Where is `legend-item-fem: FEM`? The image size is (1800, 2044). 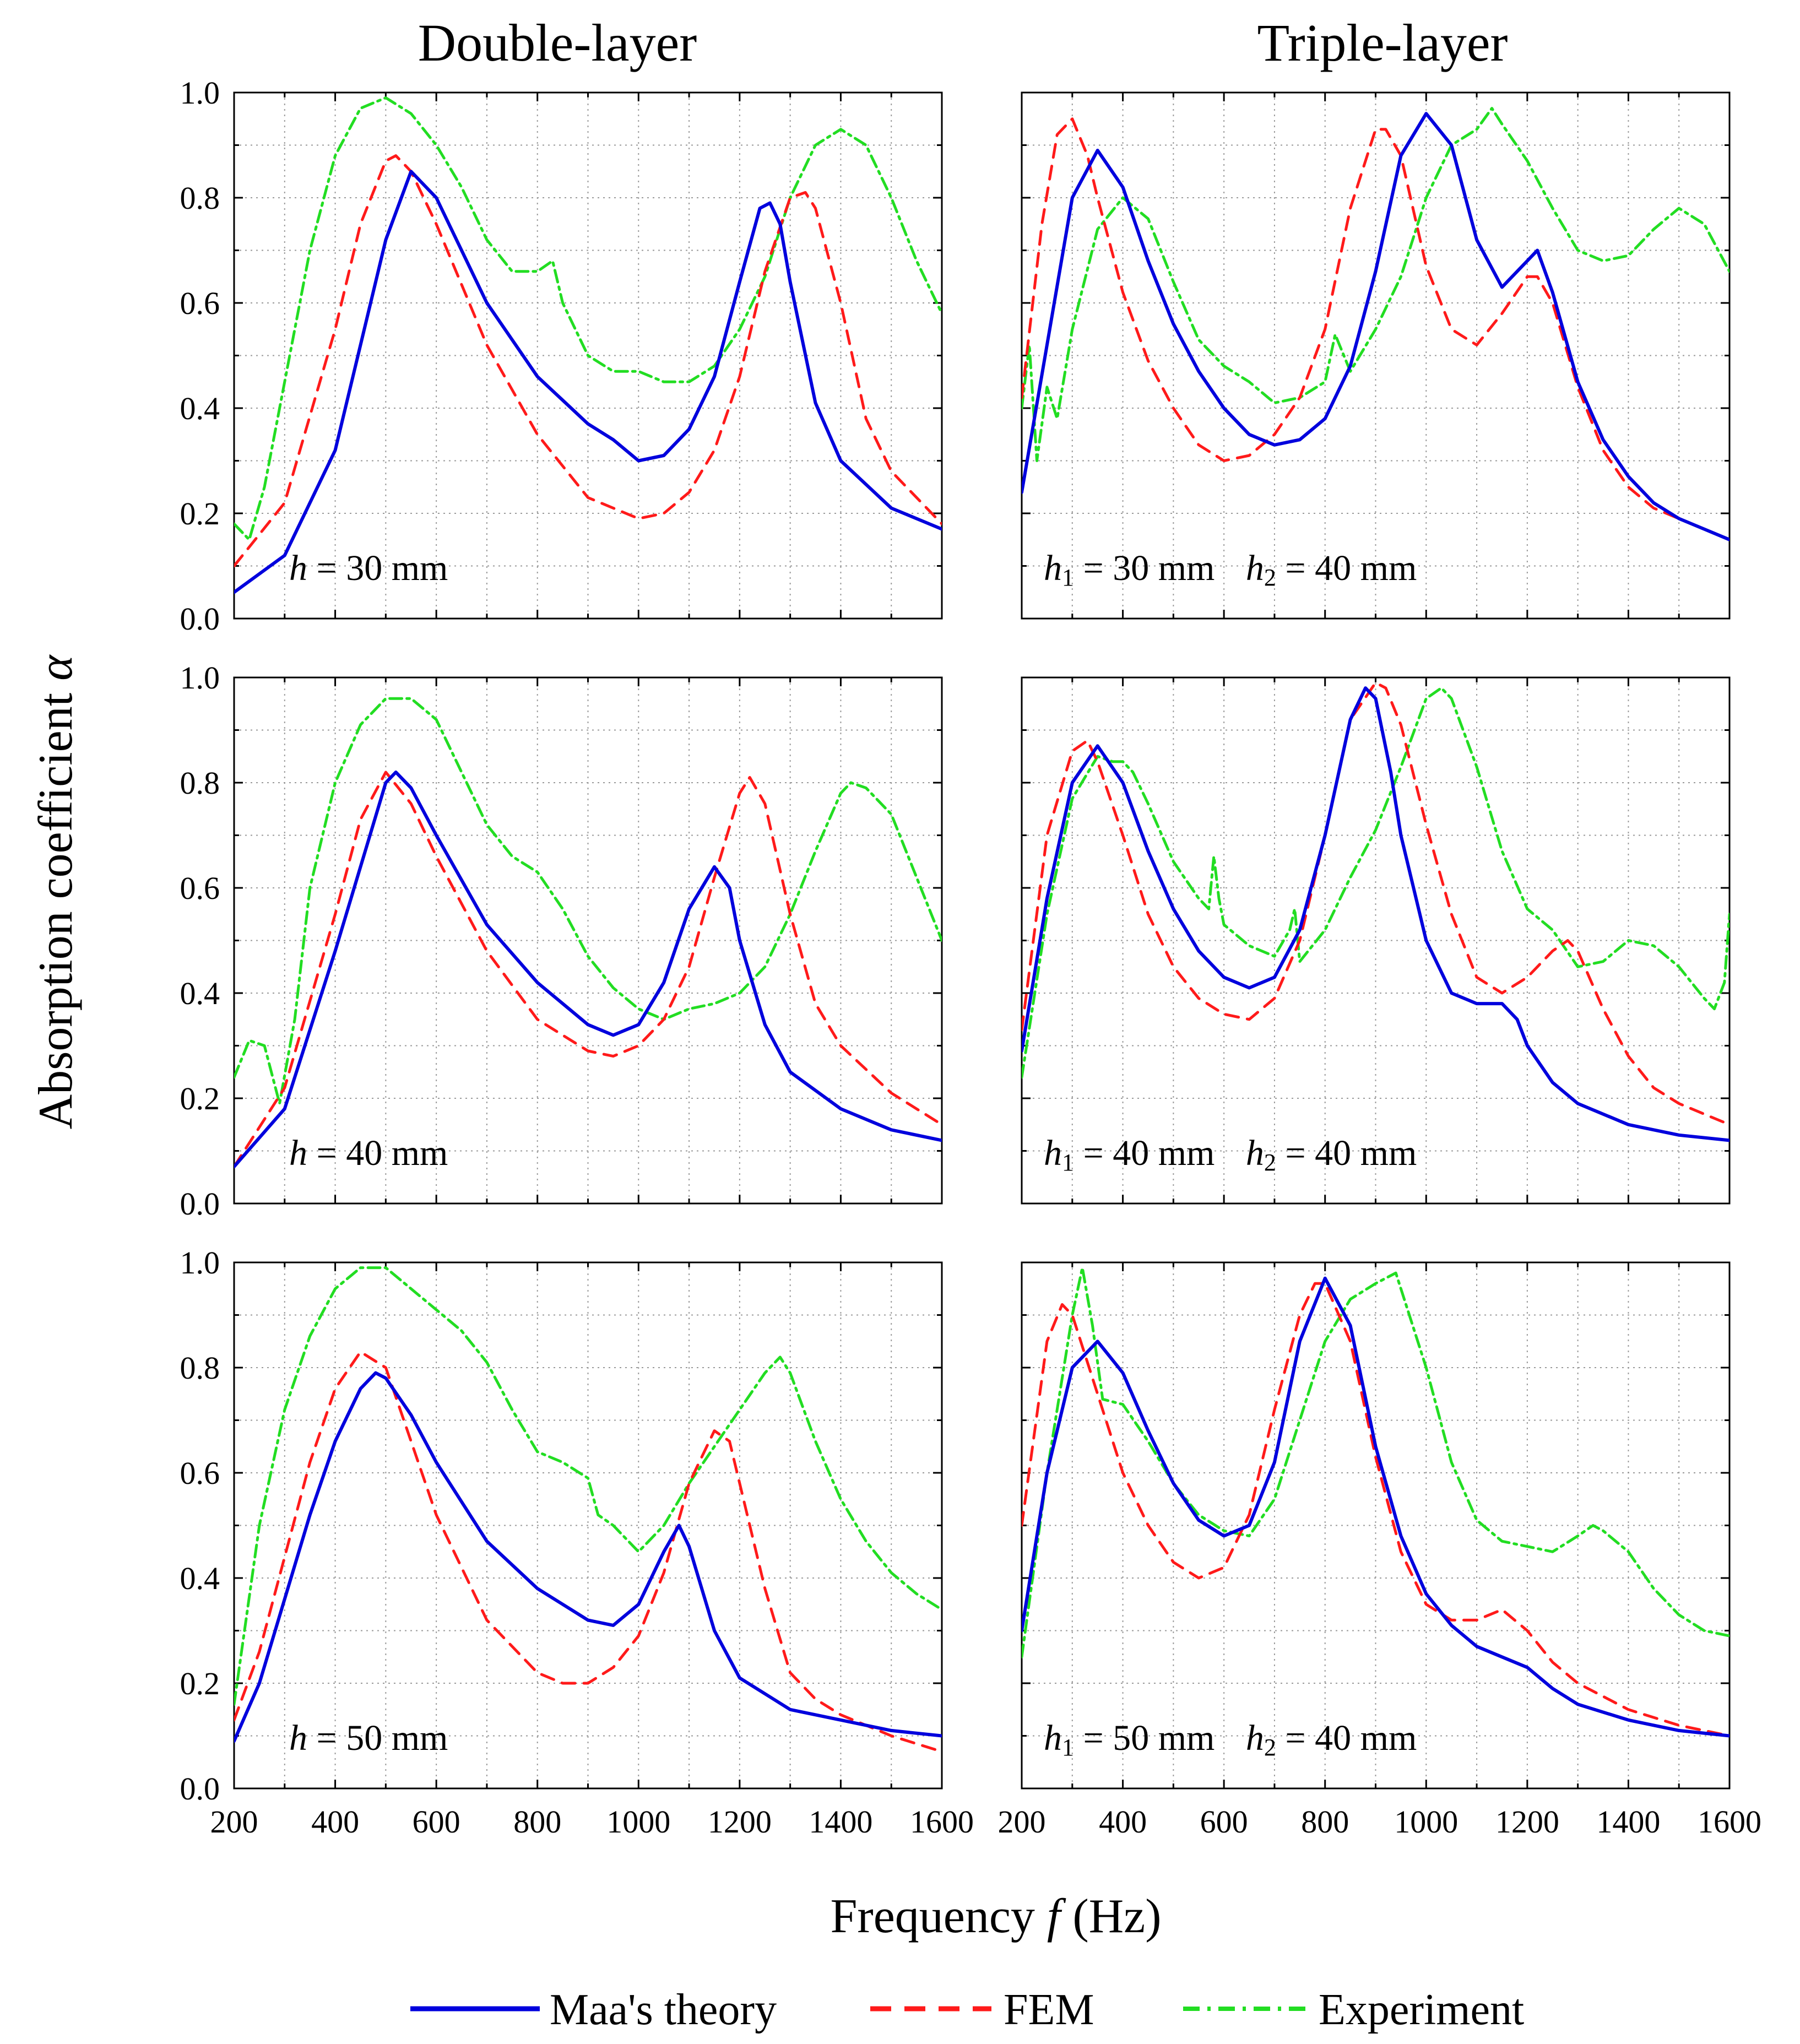
legend-item-fem: FEM is located at coordinates (982, 2010).